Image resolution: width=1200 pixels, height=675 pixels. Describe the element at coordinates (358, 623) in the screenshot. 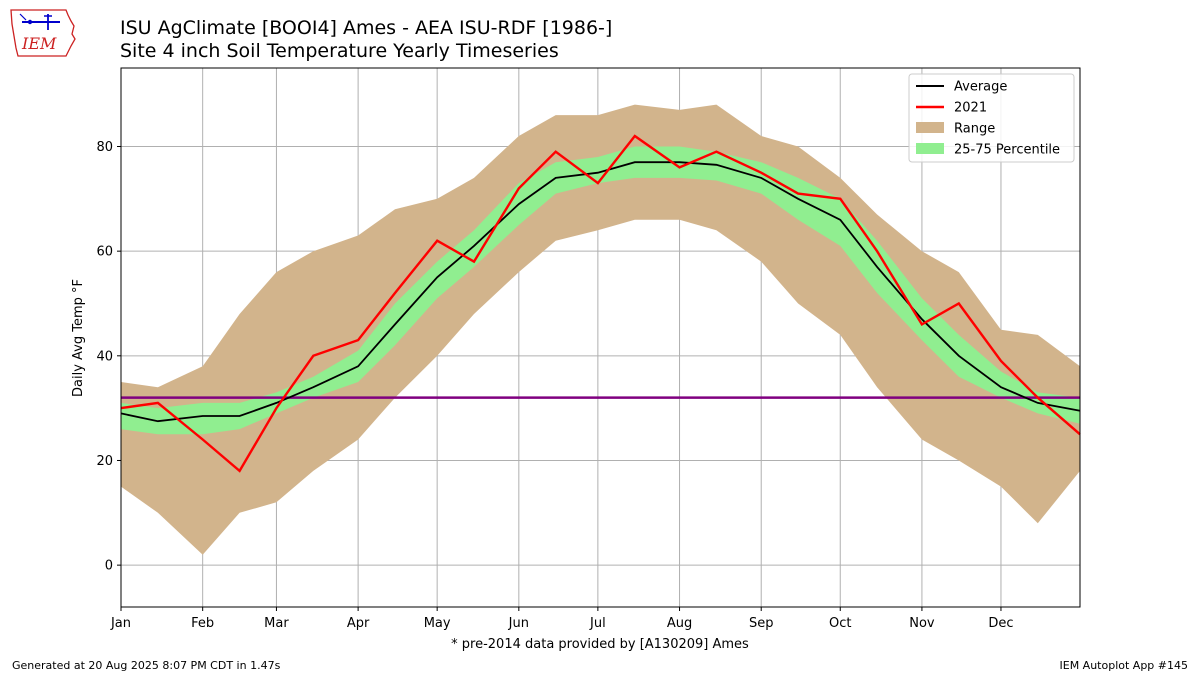

I see `x-tick-label: Apr` at that location.